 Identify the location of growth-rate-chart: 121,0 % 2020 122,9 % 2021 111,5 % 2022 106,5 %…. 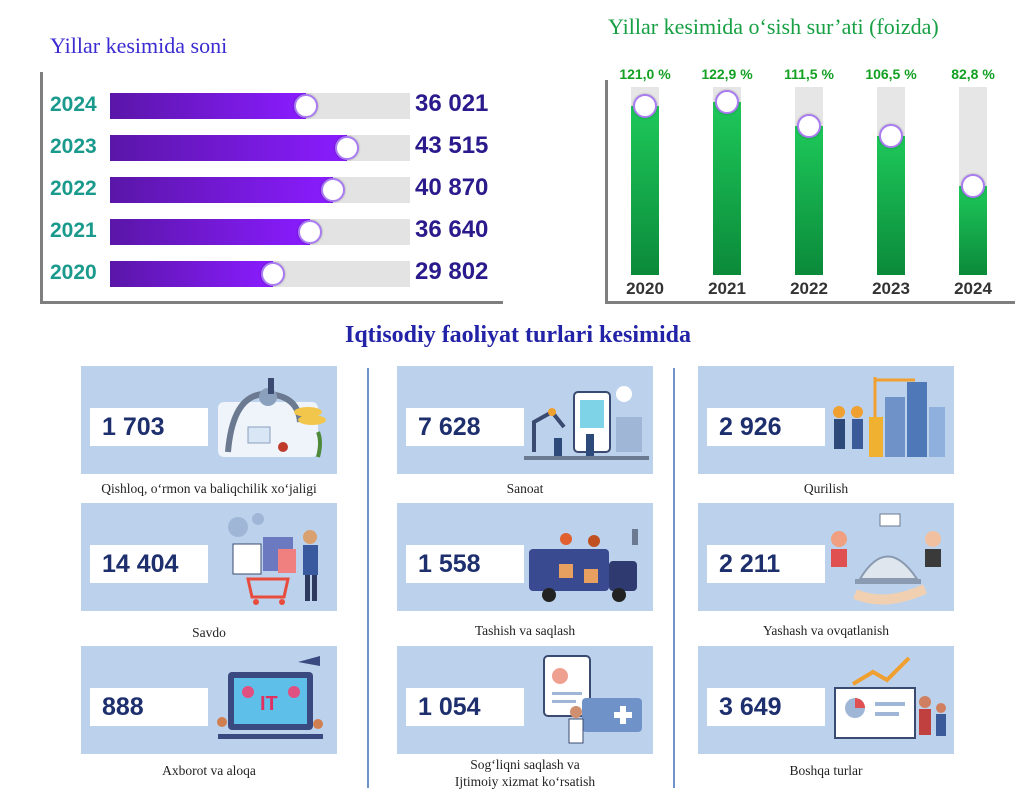
(810, 185).